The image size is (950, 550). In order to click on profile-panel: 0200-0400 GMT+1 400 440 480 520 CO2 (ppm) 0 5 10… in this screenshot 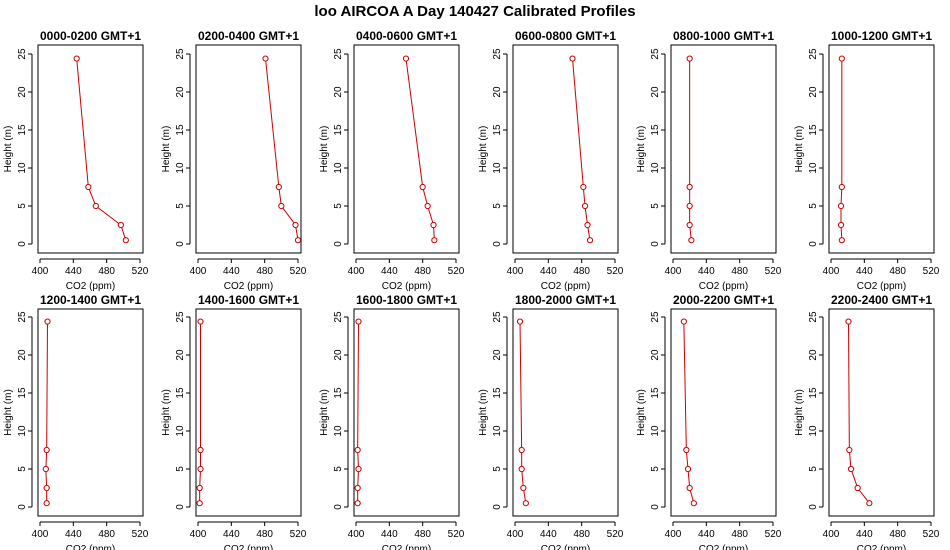, I will do `click(234, 160)`.